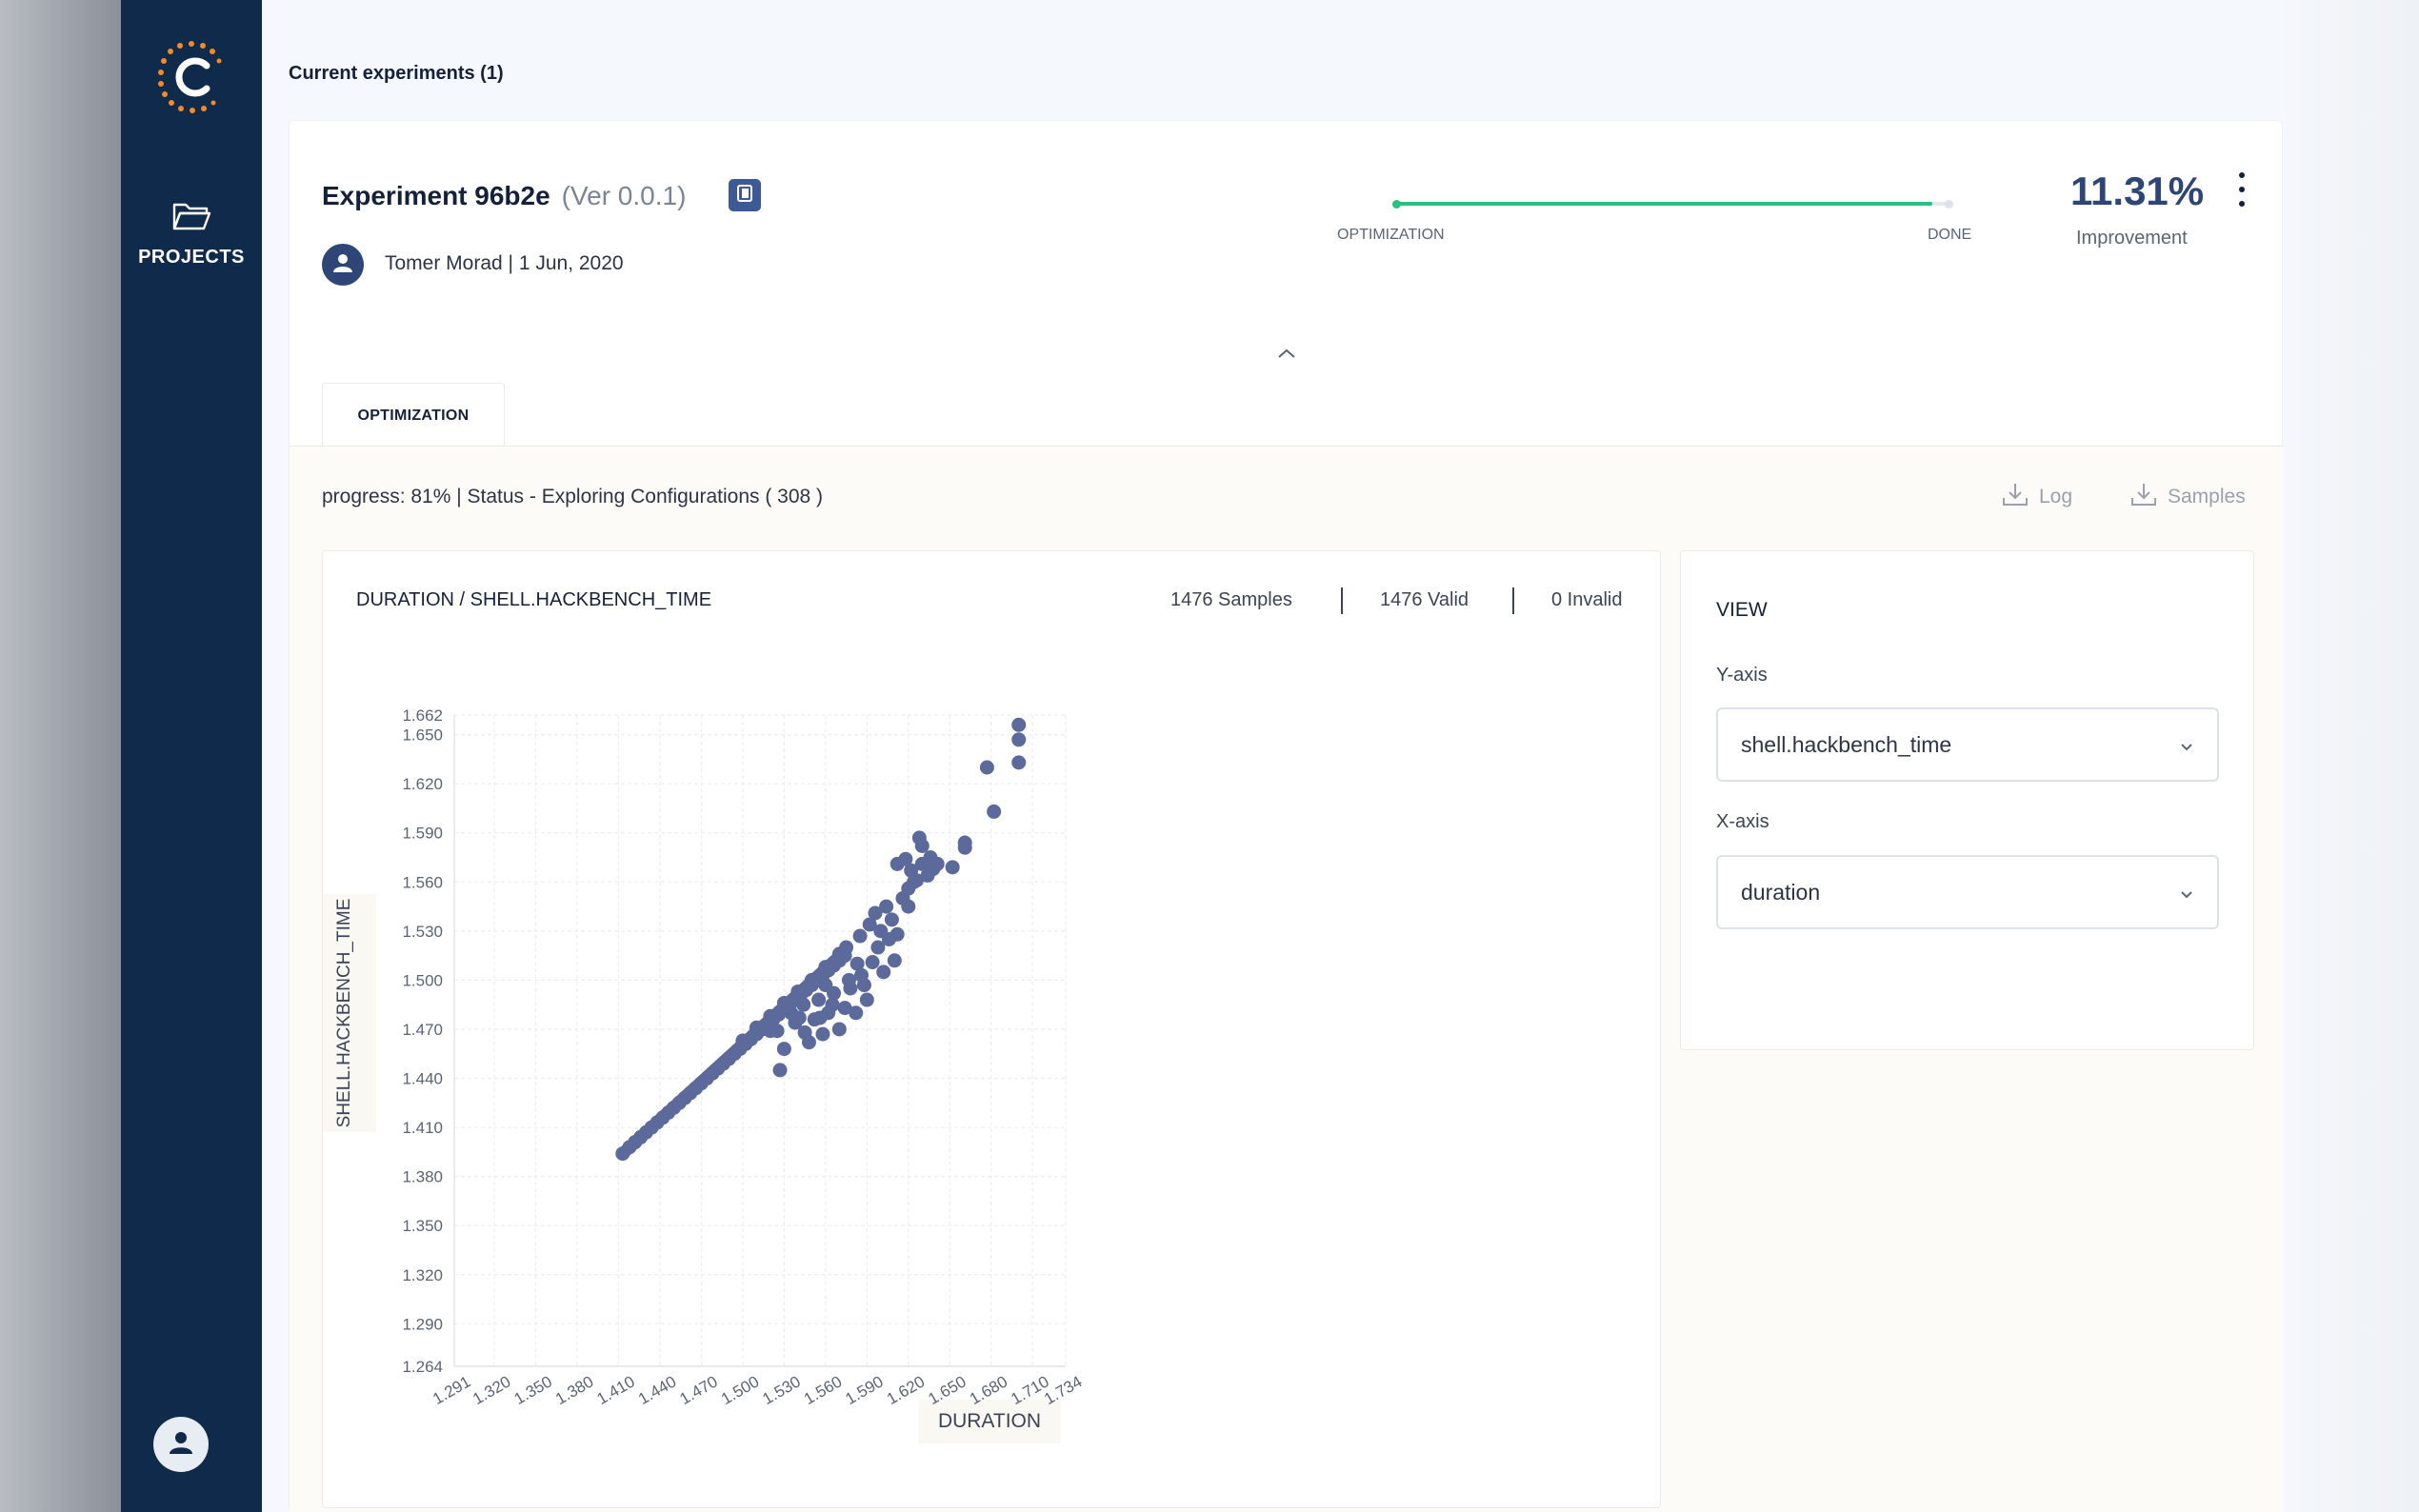 This screenshot has width=2419, height=1512. What do you see at coordinates (413, 415) in the screenshot?
I see `tab-optimization: OPTIMIZATION` at bounding box center [413, 415].